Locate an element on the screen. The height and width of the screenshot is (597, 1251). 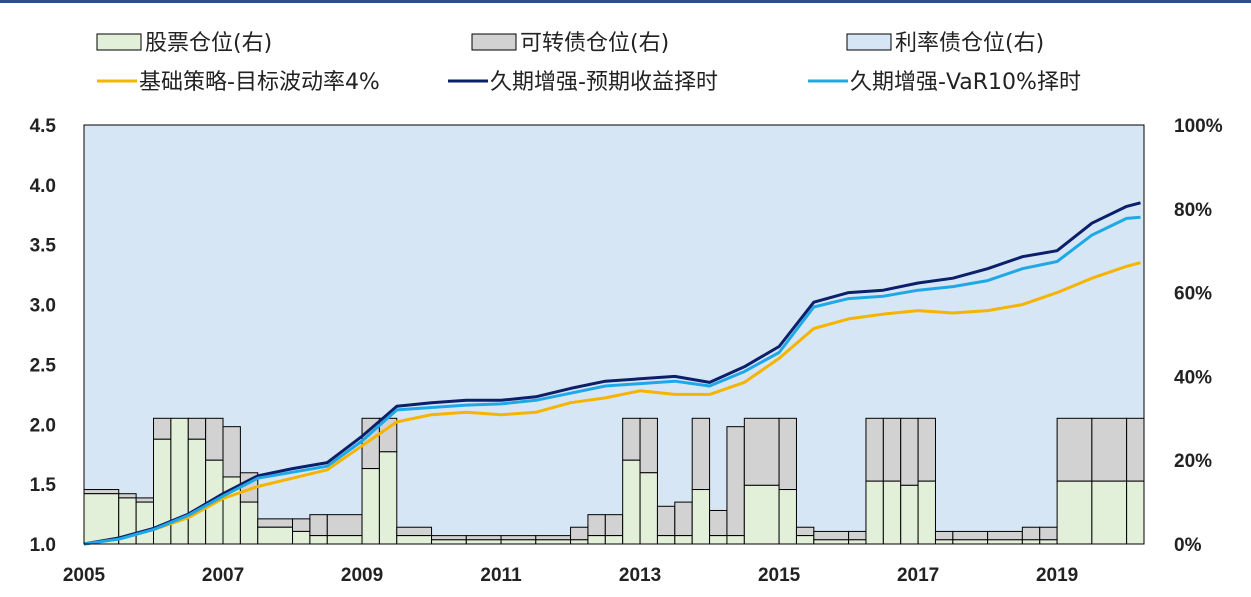
y-right-tick-label: 40% is located at coordinates (1193, 377).